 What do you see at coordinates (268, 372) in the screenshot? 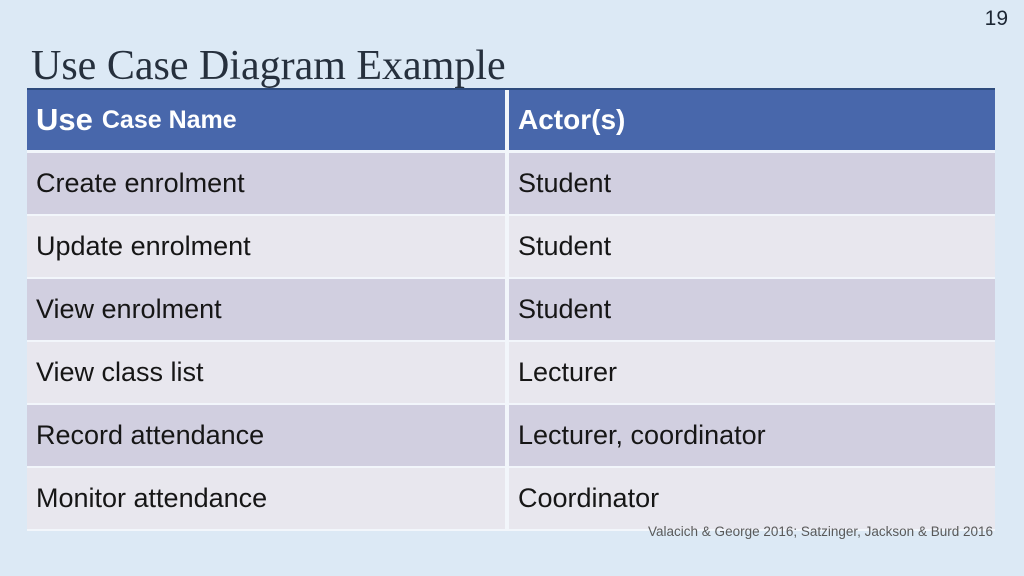
I see `use-case-cell: View class list` at bounding box center [268, 372].